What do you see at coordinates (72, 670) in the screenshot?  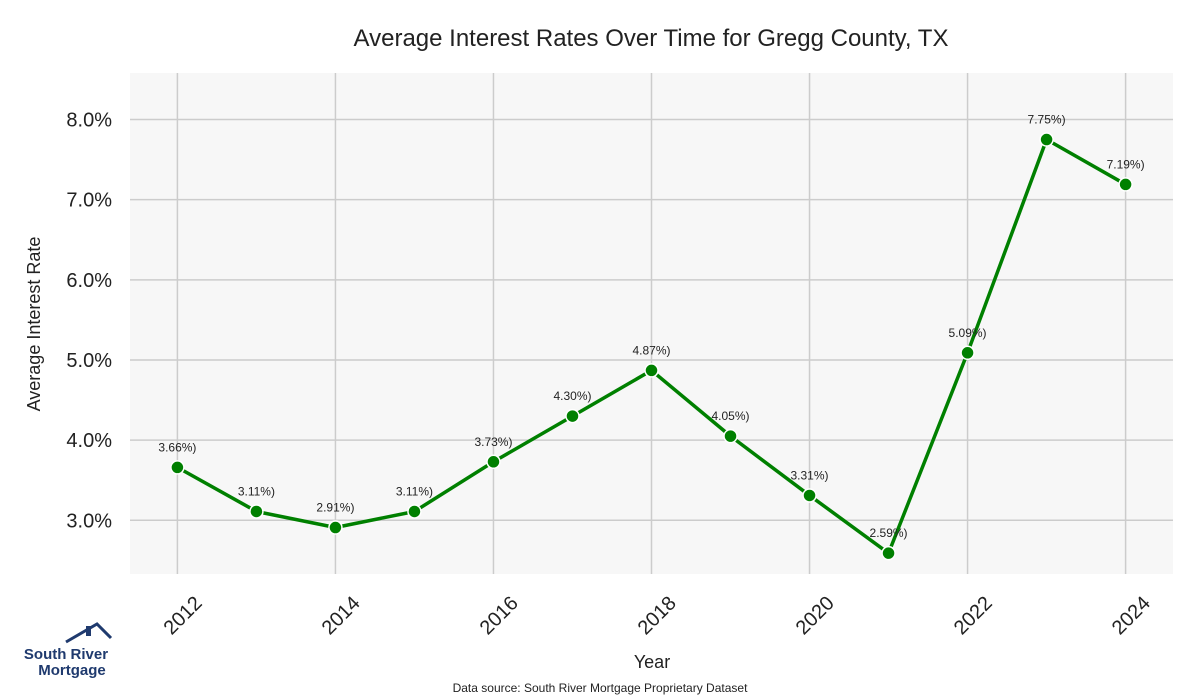 I see `logo-text-line2: Mortgage` at bounding box center [72, 670].